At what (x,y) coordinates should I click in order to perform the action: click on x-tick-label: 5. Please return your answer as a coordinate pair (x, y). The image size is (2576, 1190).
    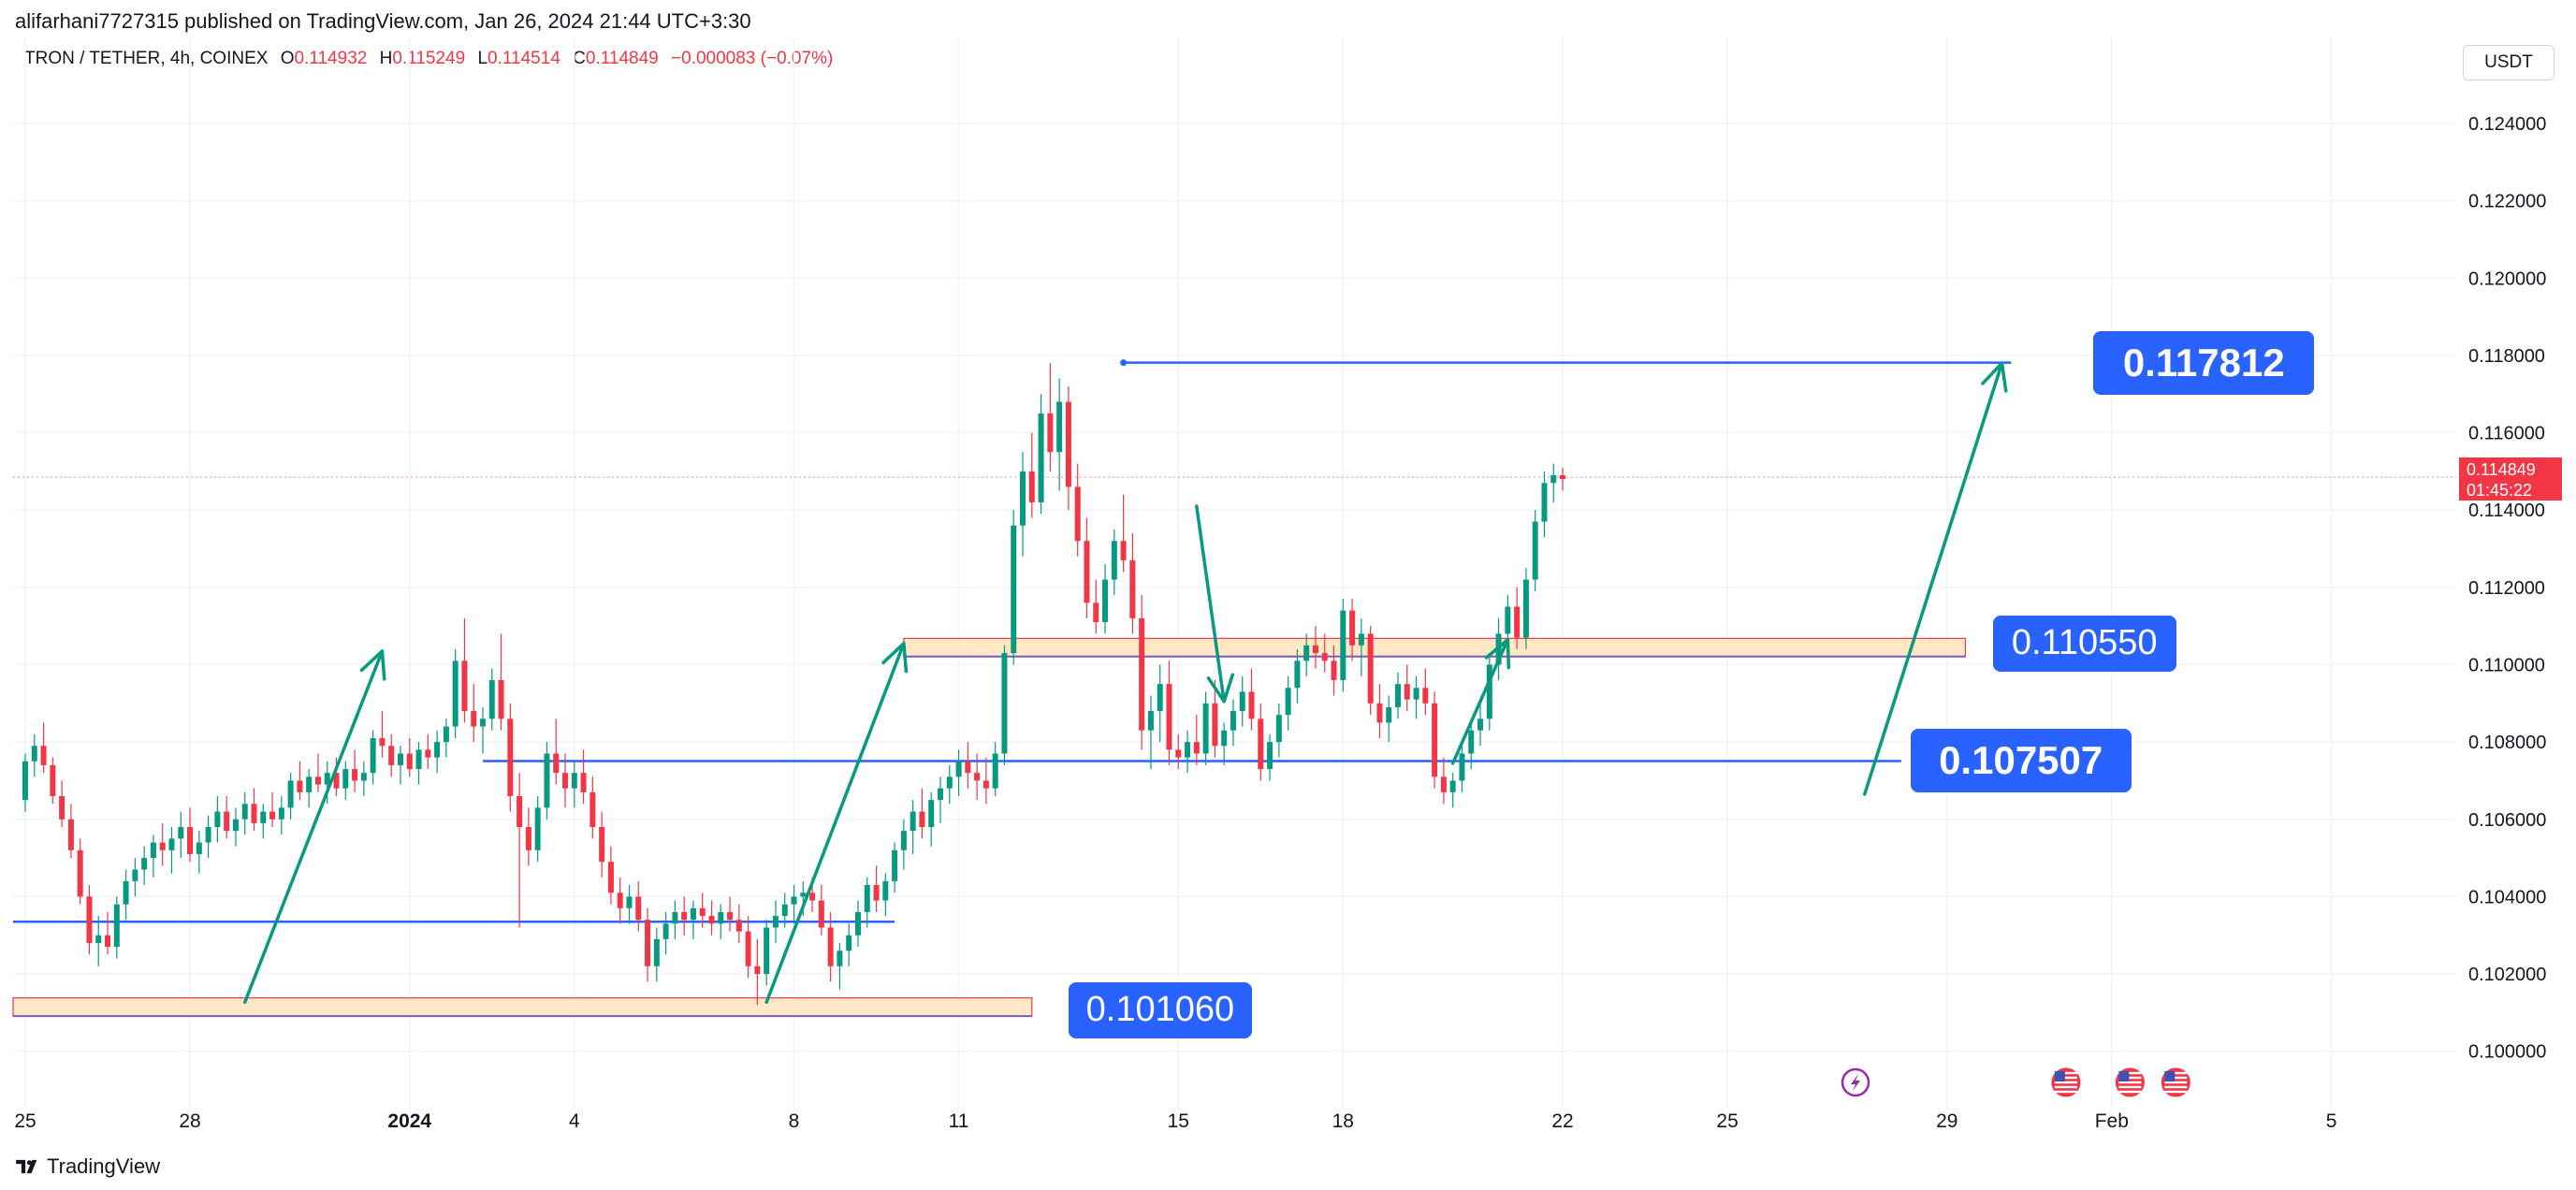
    Looking at the image, I should click on (2331, 1121).